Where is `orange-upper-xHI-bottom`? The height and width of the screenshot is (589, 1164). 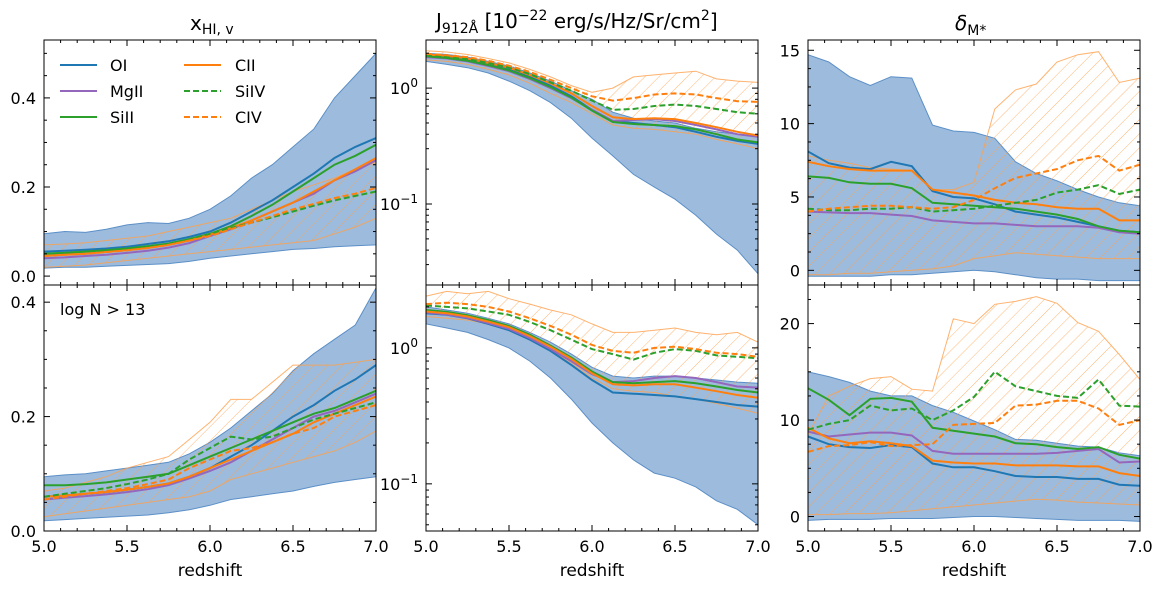 orange-upper-xHI-bottom is located at coordinates (210, 425).